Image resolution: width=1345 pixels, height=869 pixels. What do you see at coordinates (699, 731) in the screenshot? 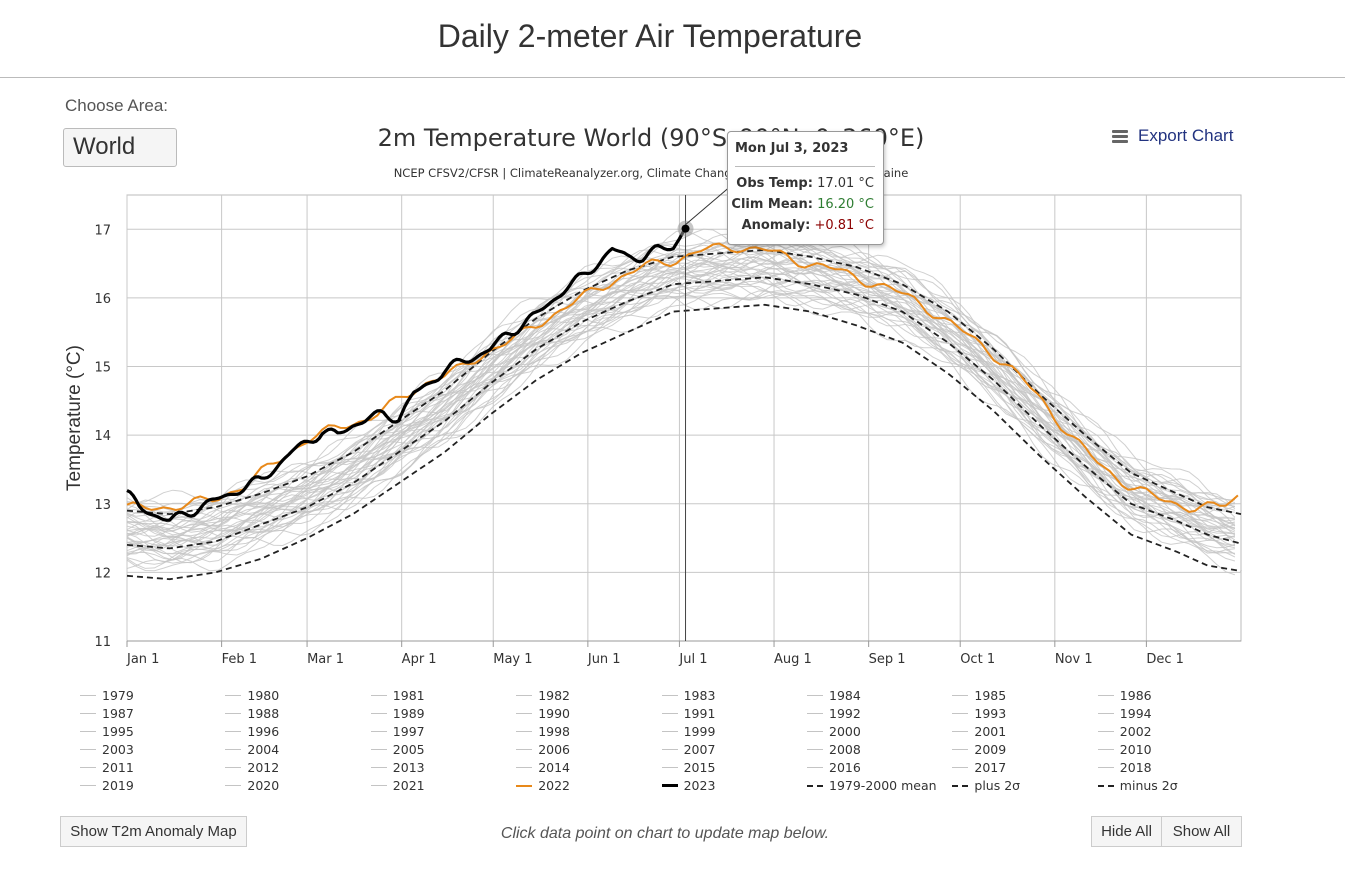
I see `legend-label: 1999` at bounding box center [699, 731].